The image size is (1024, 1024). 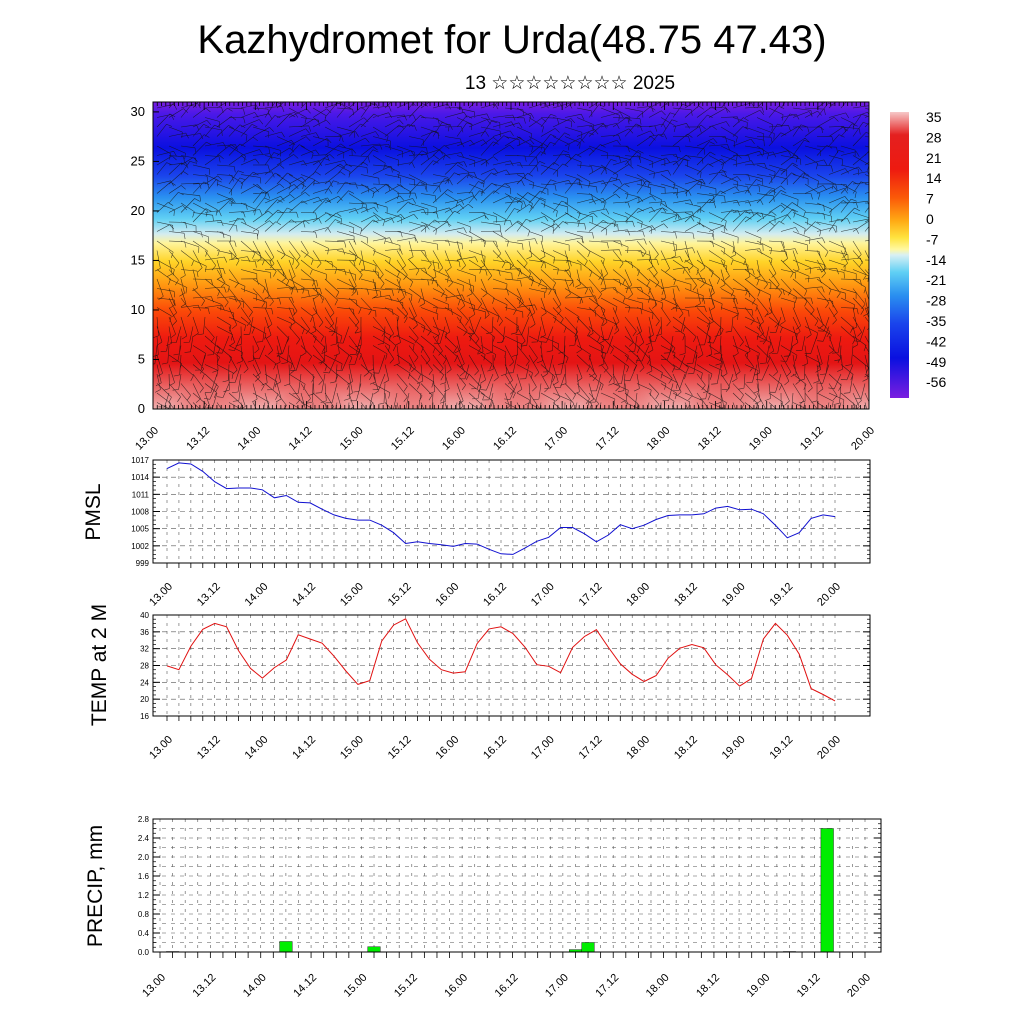 I want to click on y-tick-label: 5, so click(x=141, y=358).